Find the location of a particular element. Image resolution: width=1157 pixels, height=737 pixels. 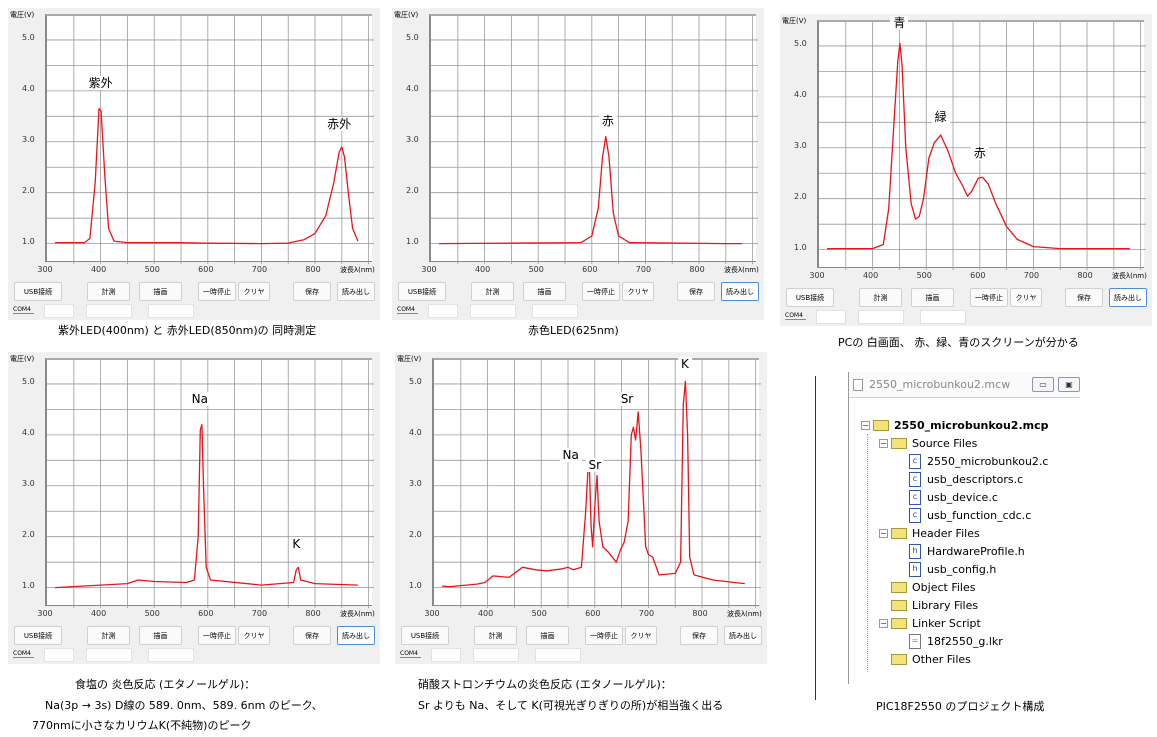

tree-item: h HardwareProfile.h is located at coordinates (961, 551).